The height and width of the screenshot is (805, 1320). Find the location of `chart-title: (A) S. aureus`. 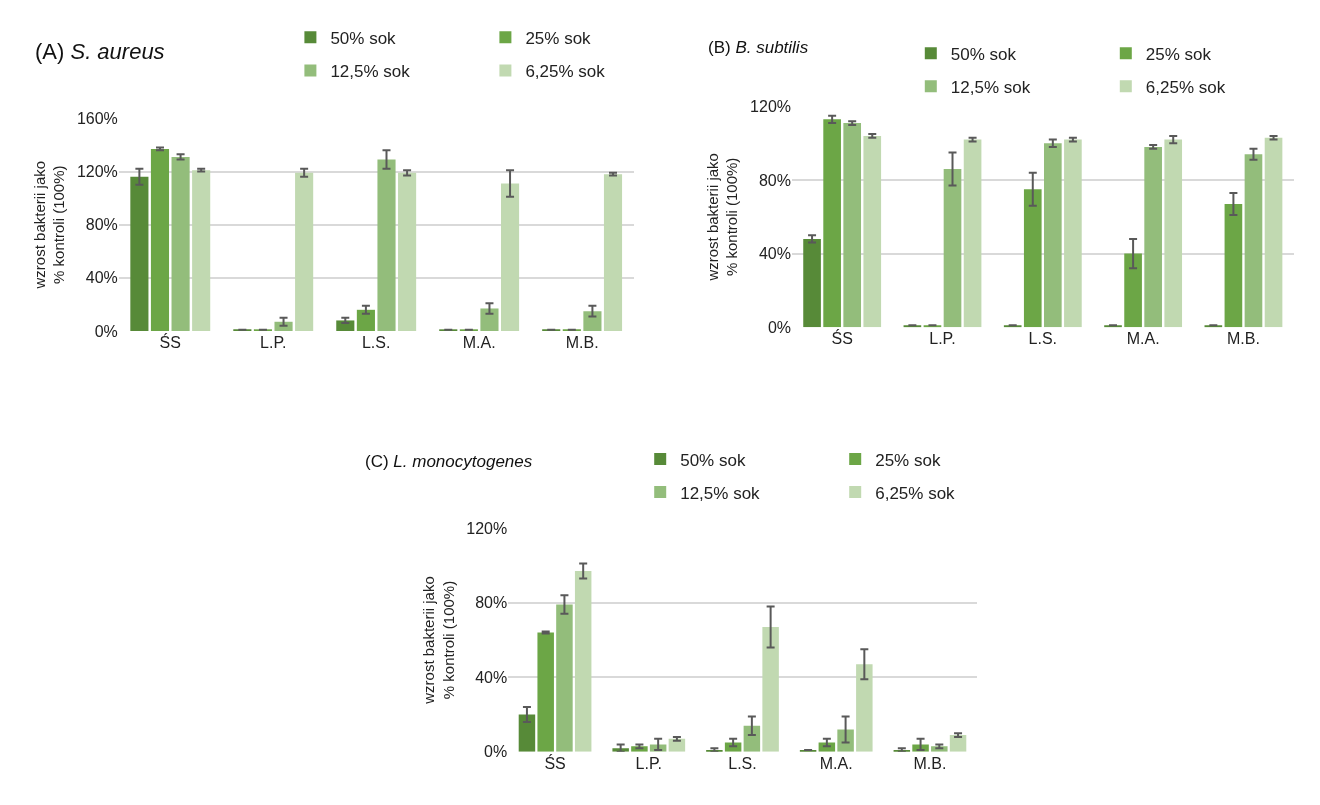

chart-title: (A) S. aureus is located at coordinates (100, 51).